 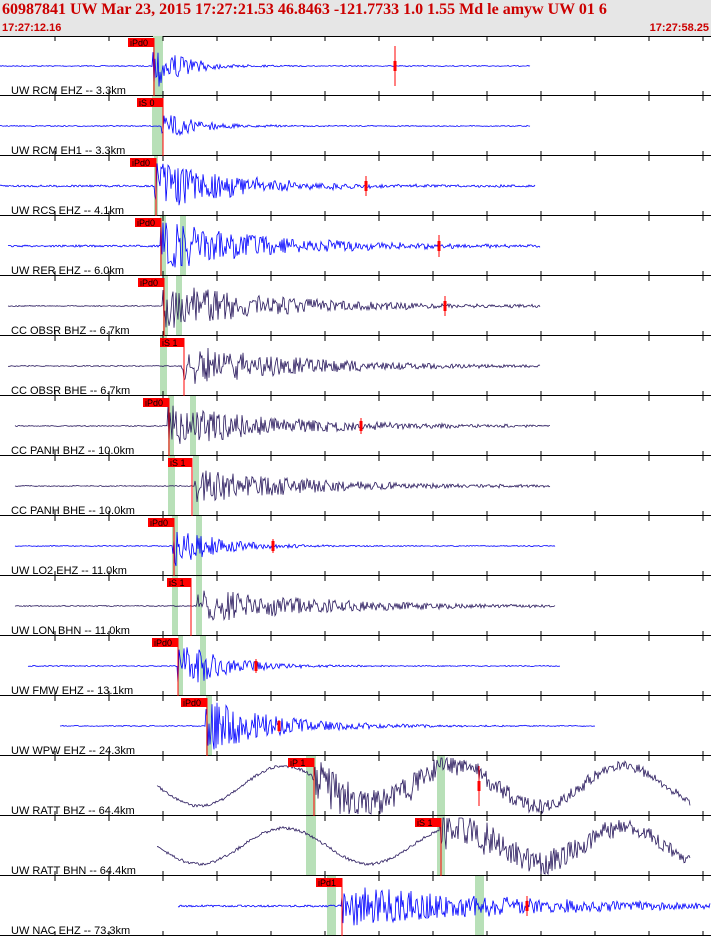 I want to click on station-label: CC OBSR BHE -- 6.7km, so click(x=70, y=391).